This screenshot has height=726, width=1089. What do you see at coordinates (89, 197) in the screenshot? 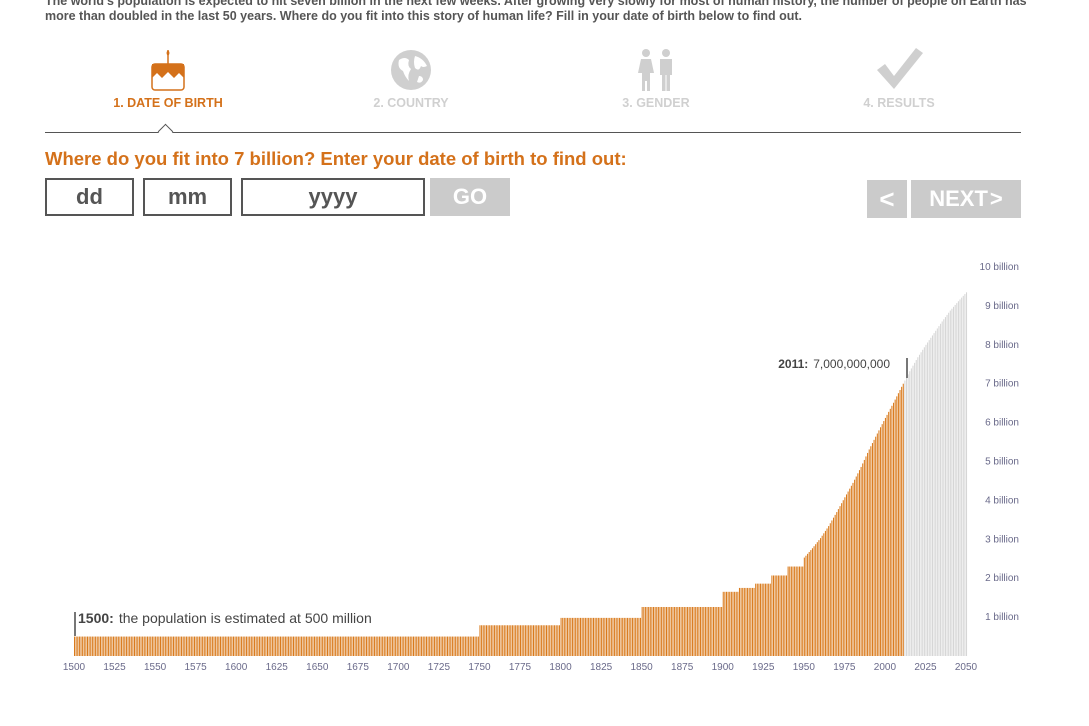
I see `day-input` at bounding box center [89, 197].